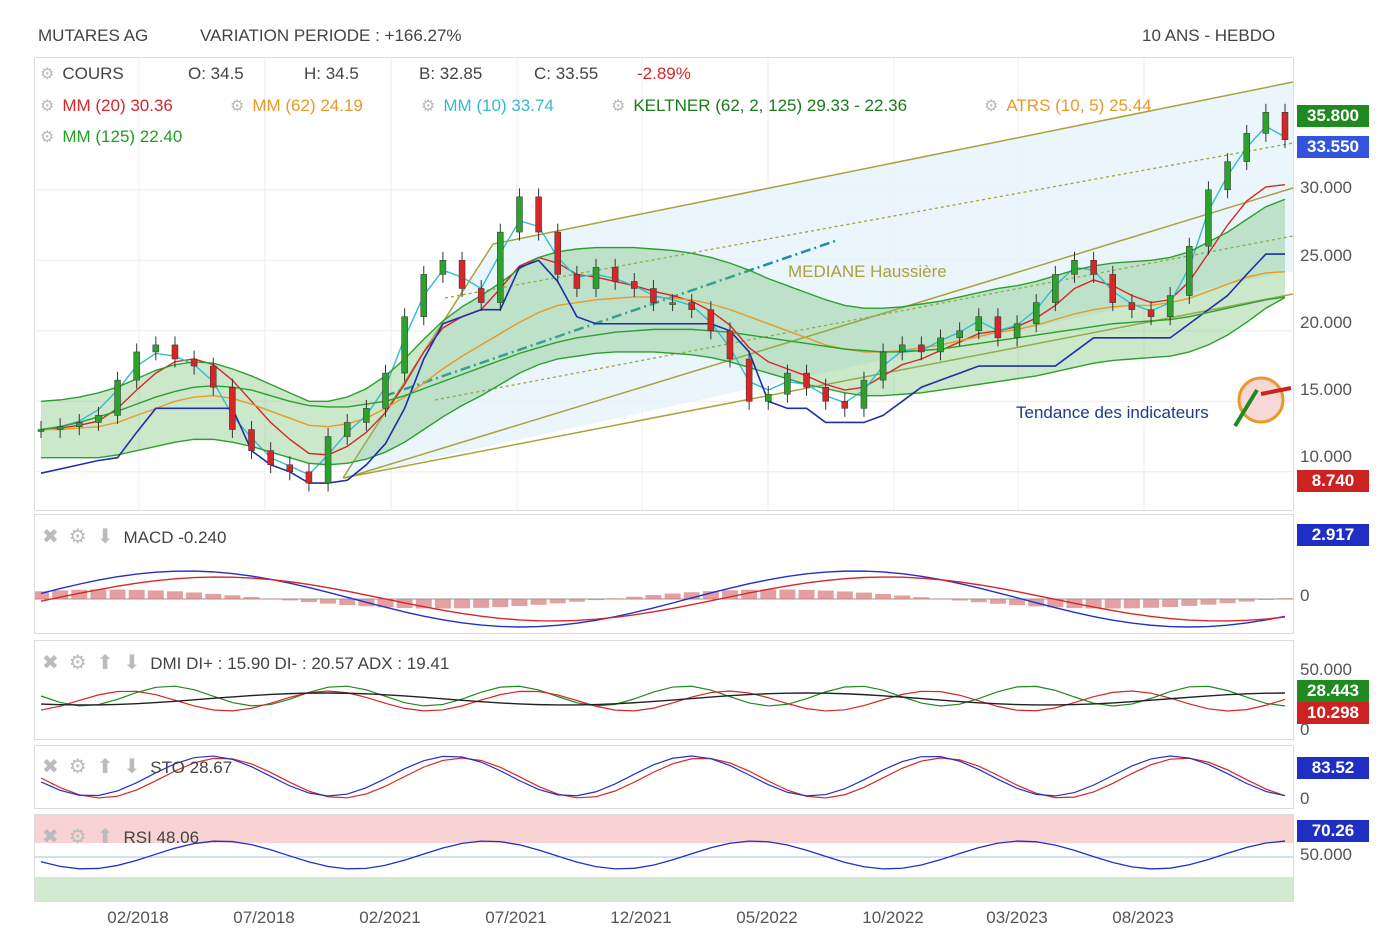  What do you see at coordinates (1333, 831) in the screenshot?
I see `rsi-tag: 70.26` at bounding box center [1333, 831].